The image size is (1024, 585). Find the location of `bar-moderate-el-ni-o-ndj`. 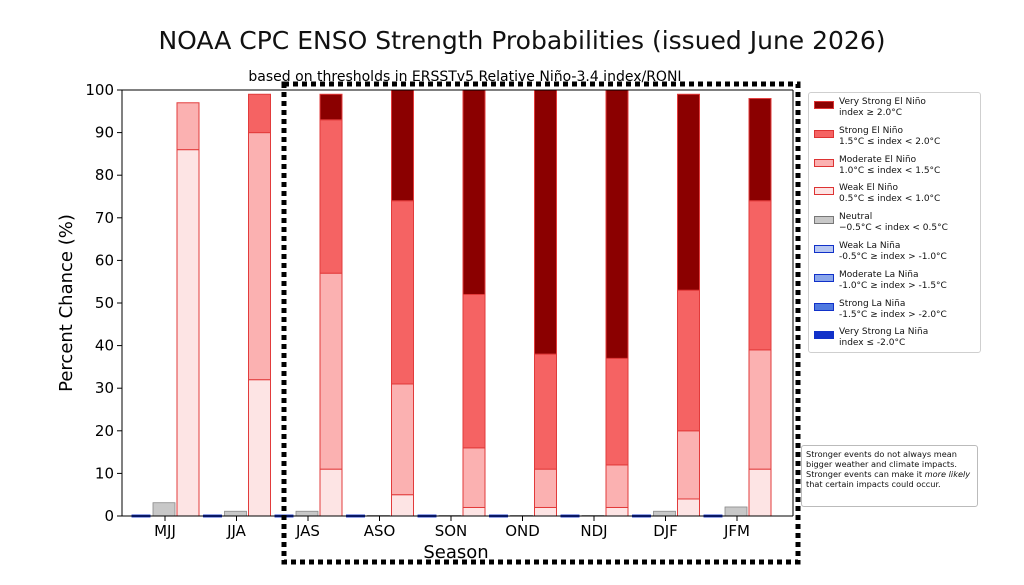

bar-moderate-el-ni-o-ndj is located at coordinates (617, 486).